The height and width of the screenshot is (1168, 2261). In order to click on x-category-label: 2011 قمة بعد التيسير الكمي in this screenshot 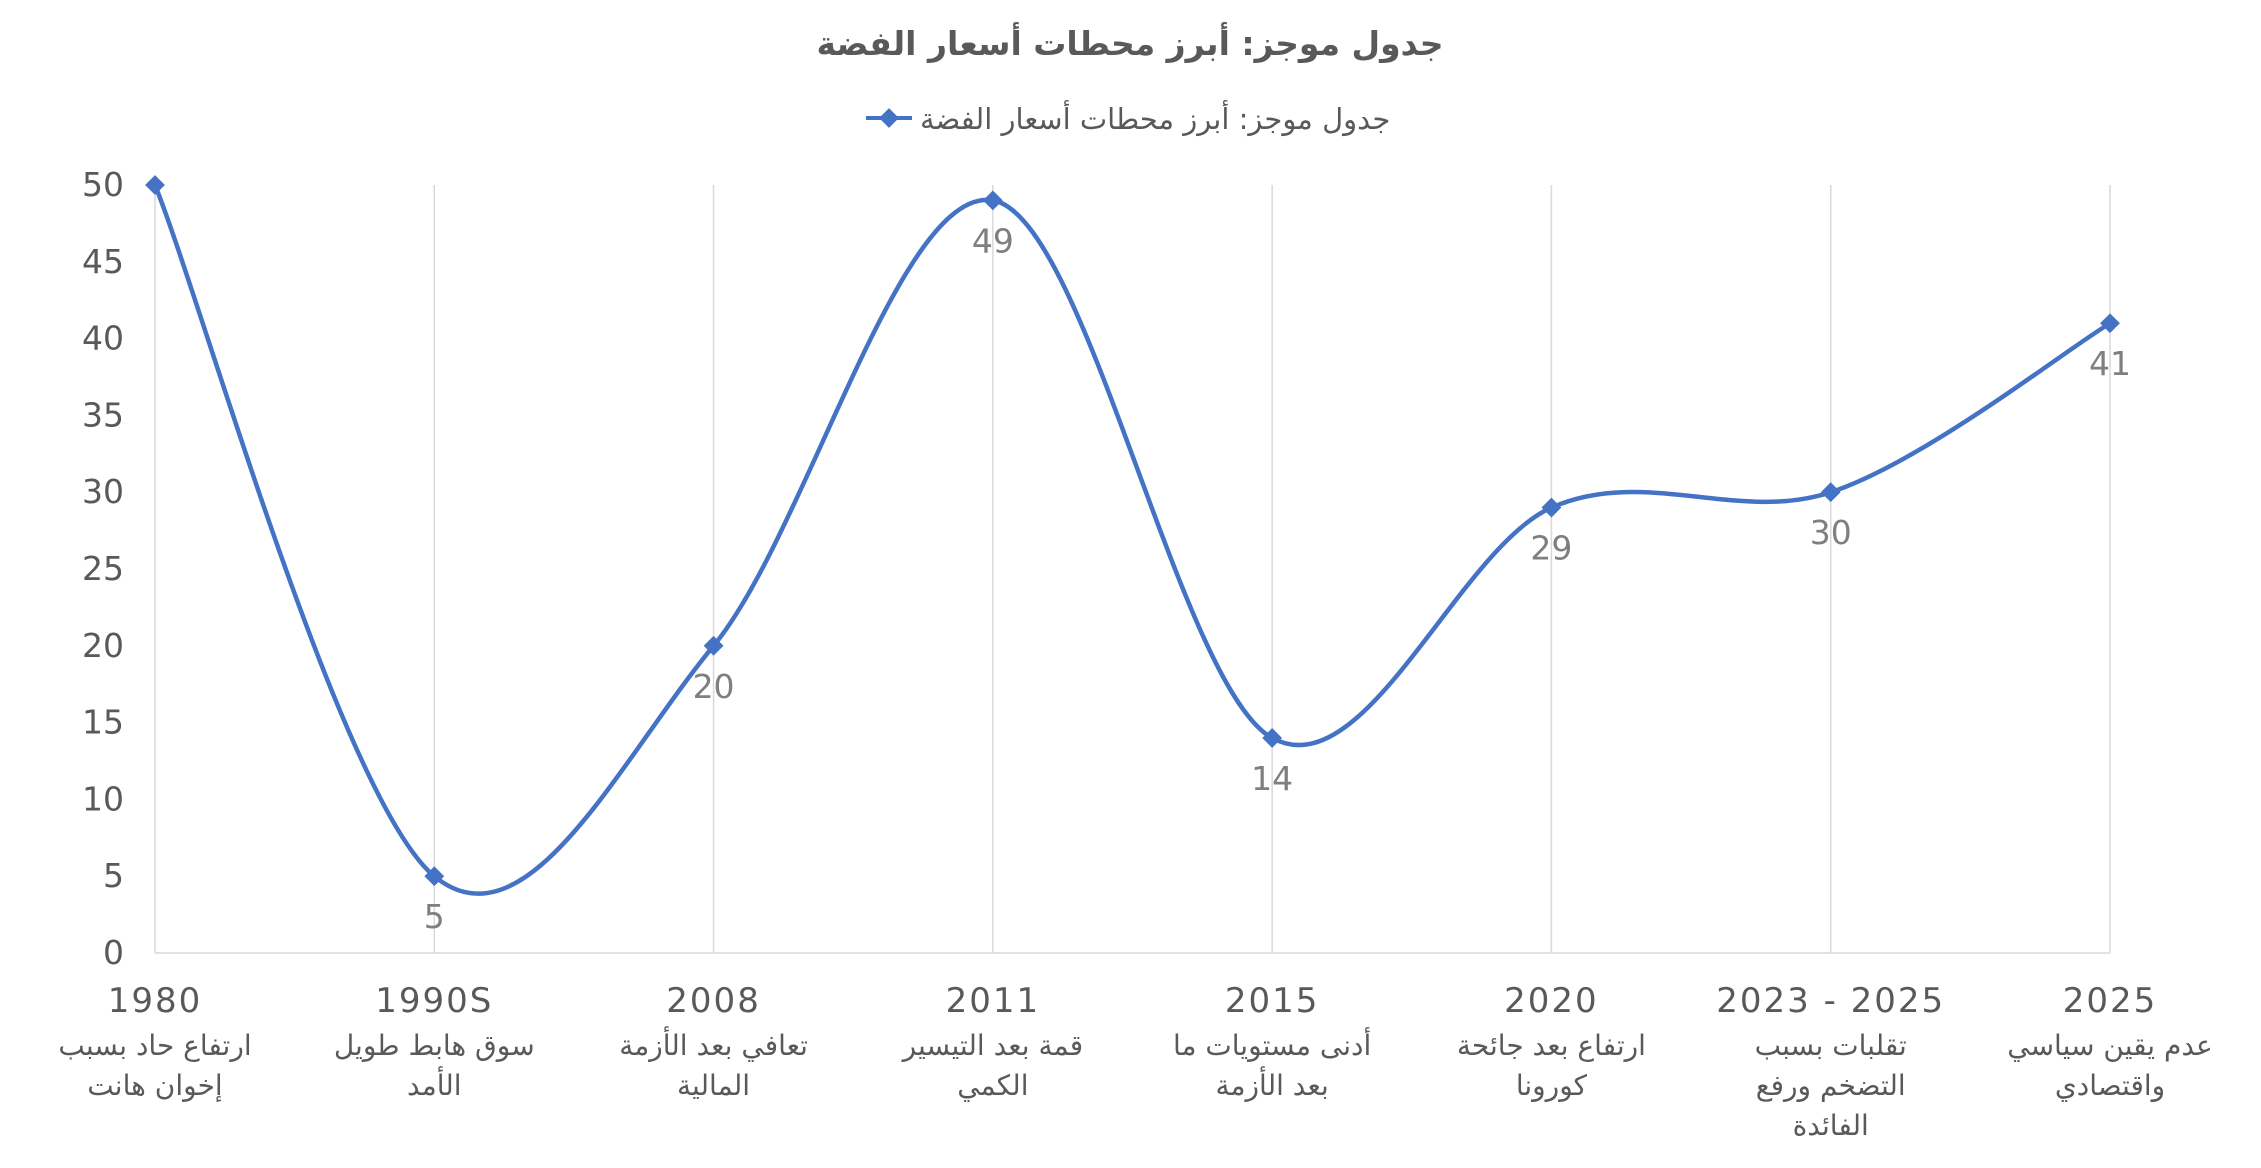, I will do `click(992, 1041)`.